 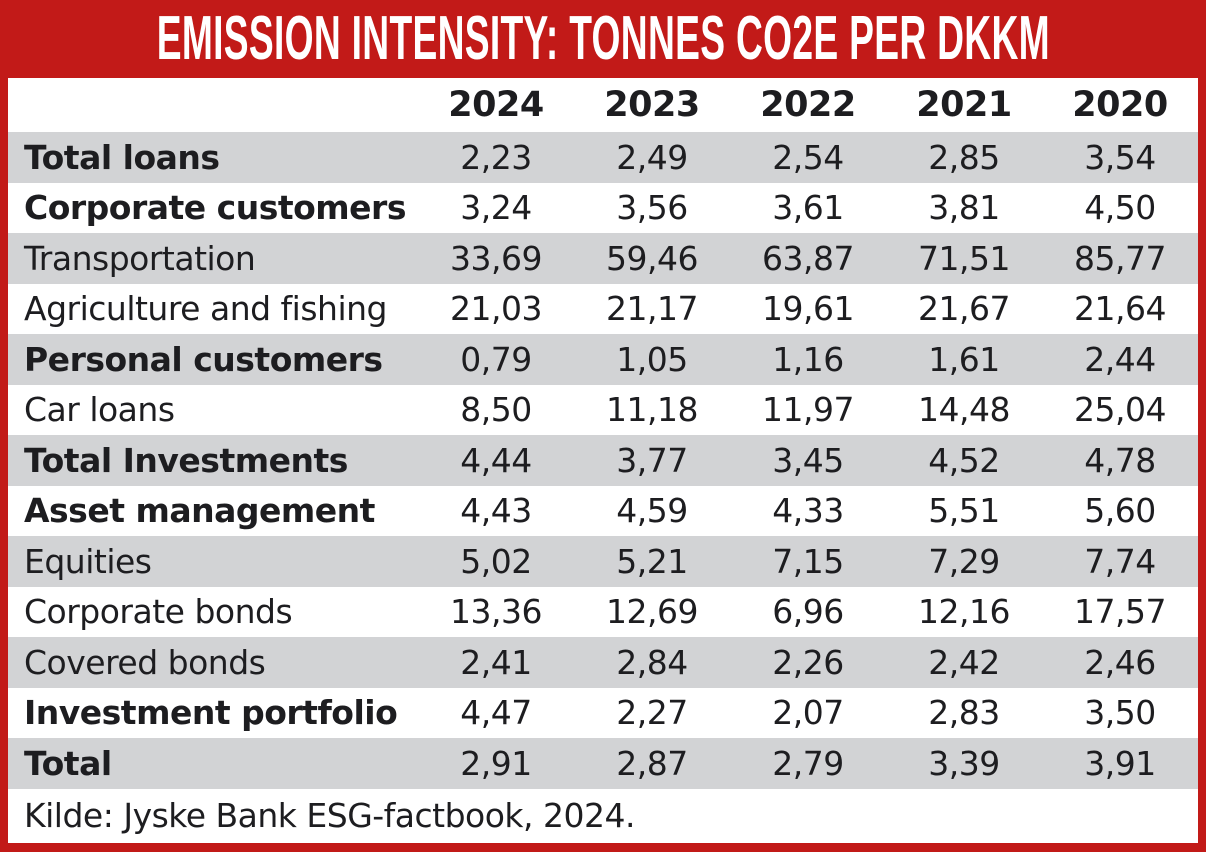 What do you see at coordinates (603, 713) in the screenshot?
I see `table-row: Investment portfolio 4,47 2,27 2,07 2,83 3,50` at bounding box center [603, 713].